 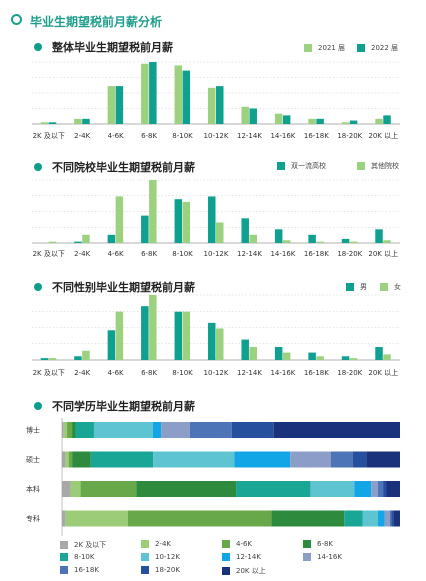 What do you see at coordinates (349, 373) in the screenshot?
I see `x-tick-label: 18-20K` at bounding box center [349, 373].